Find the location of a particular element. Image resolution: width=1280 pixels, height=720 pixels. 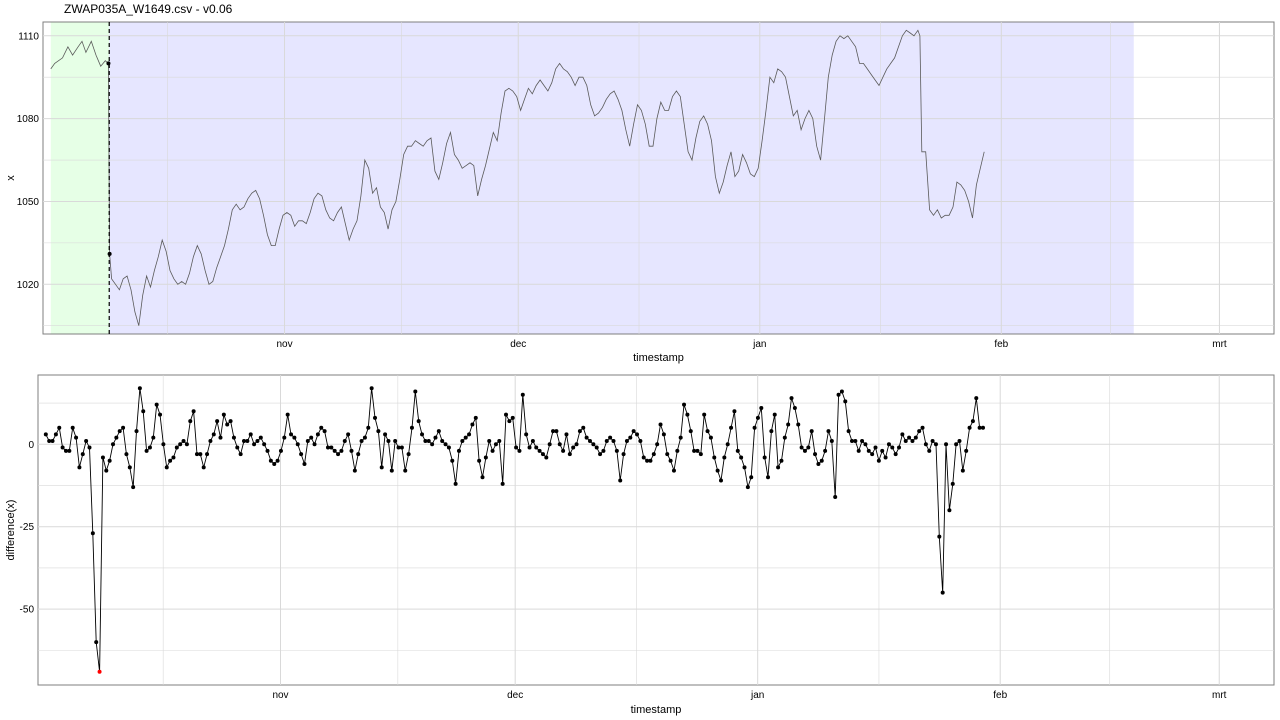

top-x-axis-label: timestamp is located at coordinates (658, 358).